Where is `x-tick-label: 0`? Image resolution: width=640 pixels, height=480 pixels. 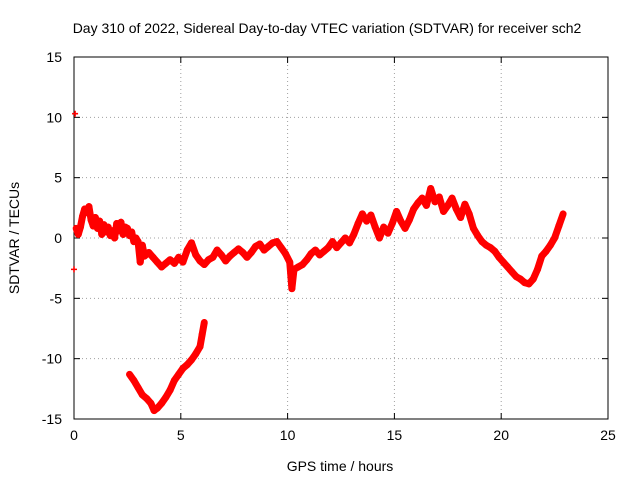 x-tick-label: 0 is located at coordinates (74, 435).